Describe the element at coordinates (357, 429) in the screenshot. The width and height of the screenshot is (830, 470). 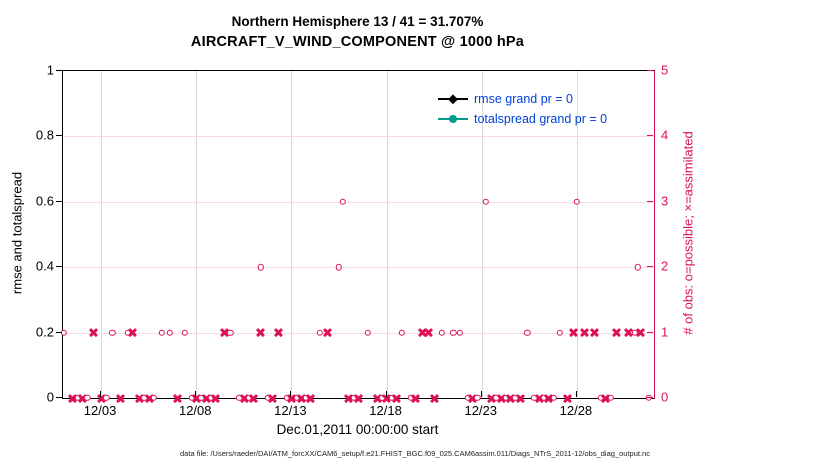
I see `x-axis-label: Dec.01,2011 00:00:00 start` at that location.